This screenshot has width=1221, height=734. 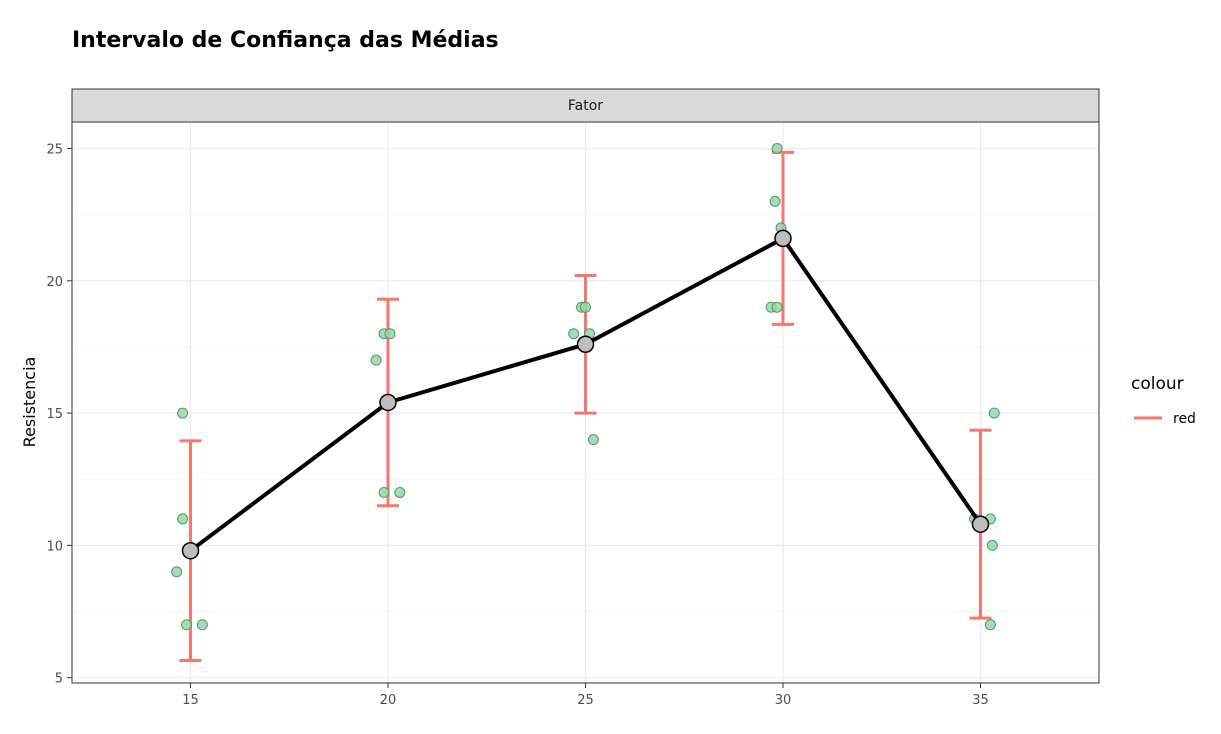 What do you see at coordinates (1157, 384) in the screenshot?
I see `legend-title: colour` at bounding box center [1157, 384].